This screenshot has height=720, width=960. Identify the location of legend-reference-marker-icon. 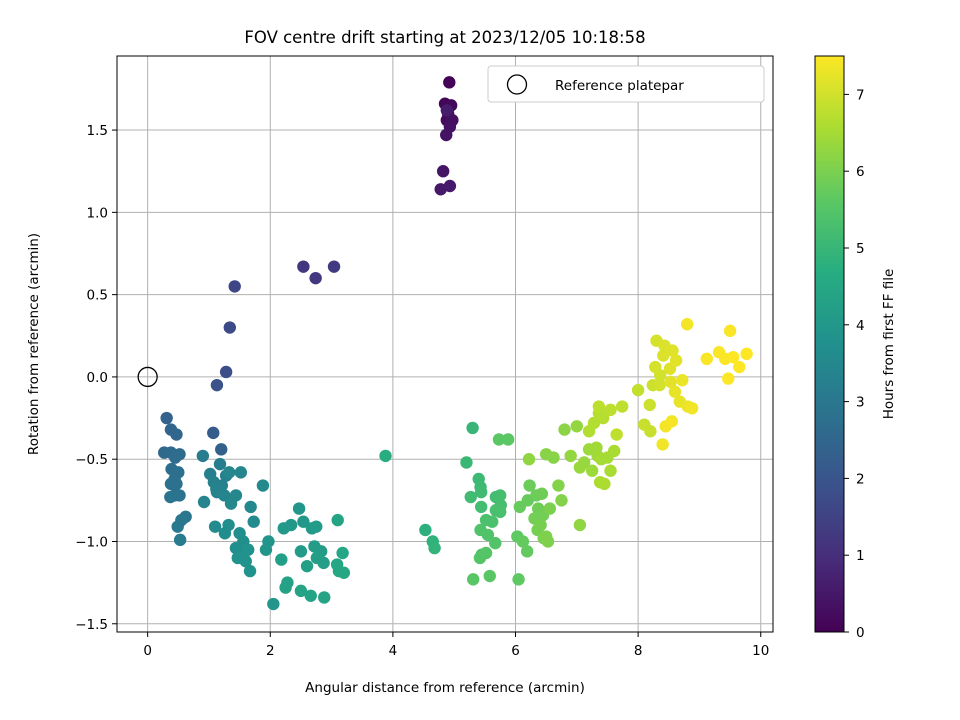
(517, 84).